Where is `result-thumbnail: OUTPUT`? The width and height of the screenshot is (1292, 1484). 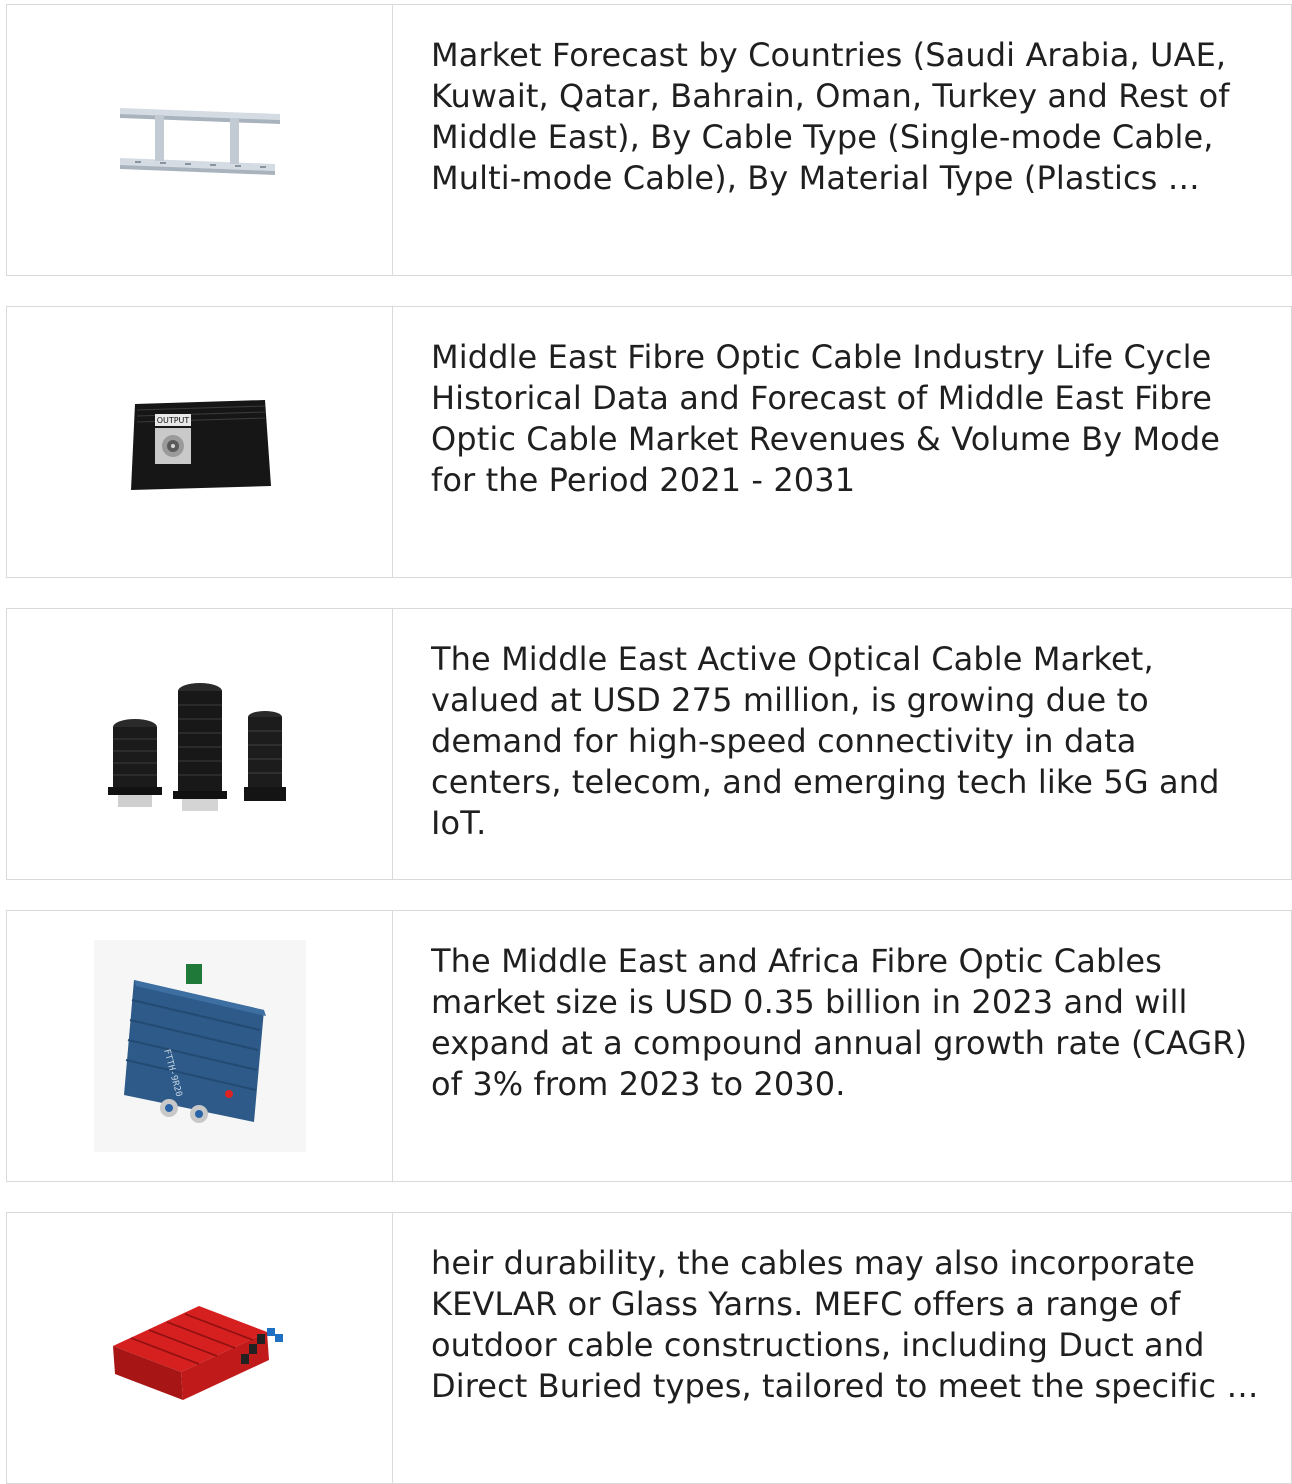
result-thumbnail: OUTPUT is located at coordinates (200, 442).